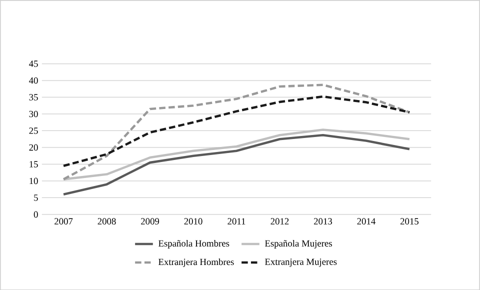 This screenshot has height=290, width=480. Describe the element at coordinates (323, 221) in the screenshot. I see `x-tick-label: 2013` at that location.